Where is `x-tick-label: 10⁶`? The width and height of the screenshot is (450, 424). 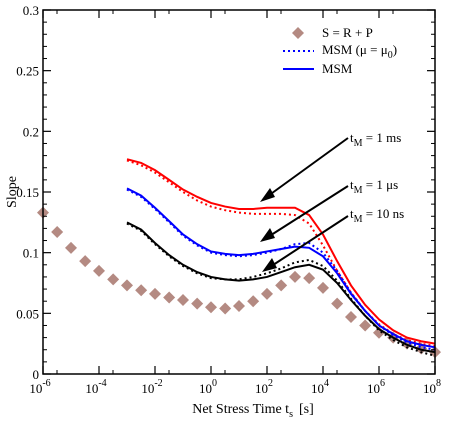
x-tick-label: 10⁶ is located at coordinates (376, 387).